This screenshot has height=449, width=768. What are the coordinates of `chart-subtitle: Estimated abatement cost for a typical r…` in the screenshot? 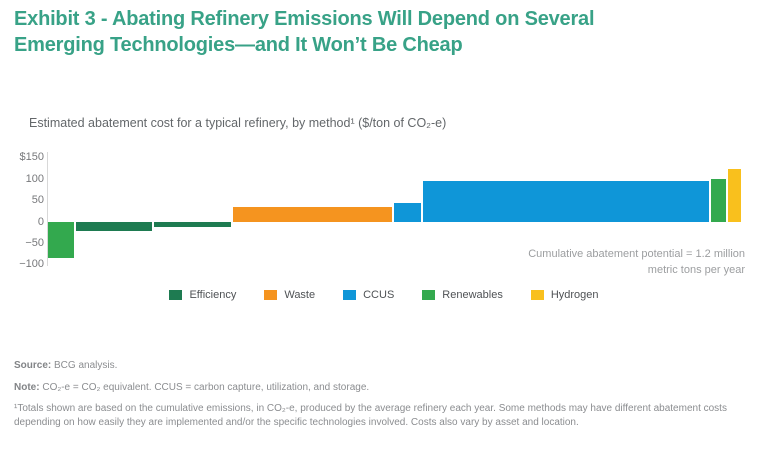 It's located at (238, 123).